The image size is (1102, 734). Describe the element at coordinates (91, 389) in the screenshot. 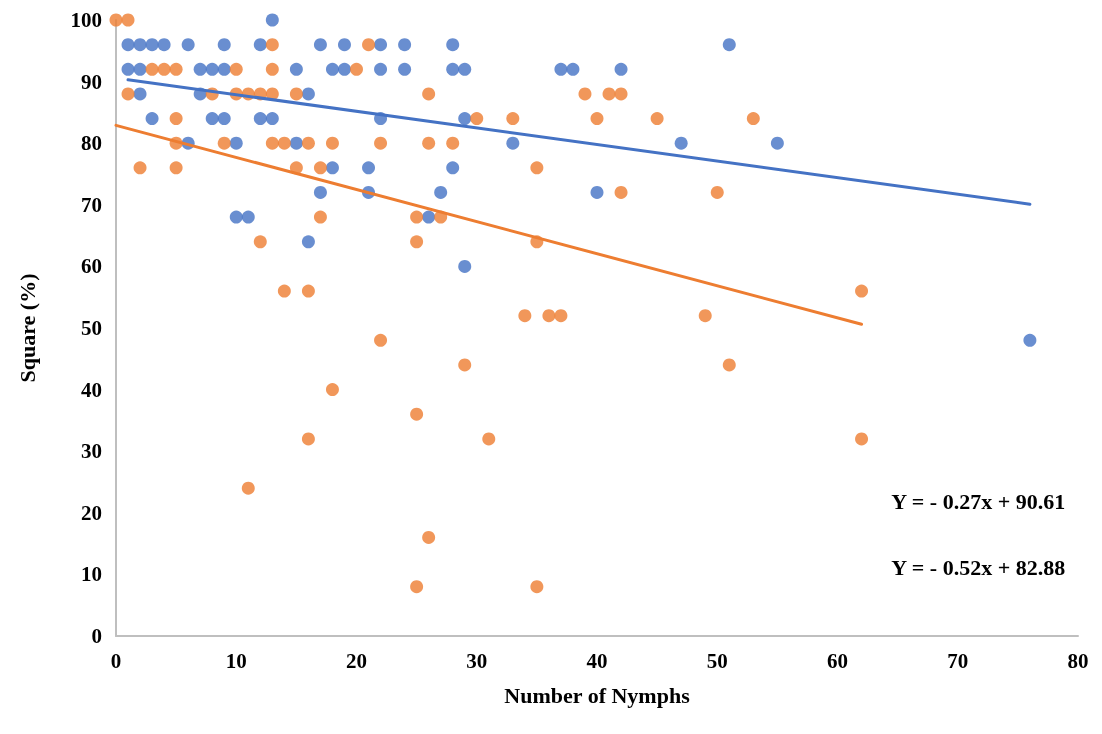

I see `y-tick-label: 40` at that location.